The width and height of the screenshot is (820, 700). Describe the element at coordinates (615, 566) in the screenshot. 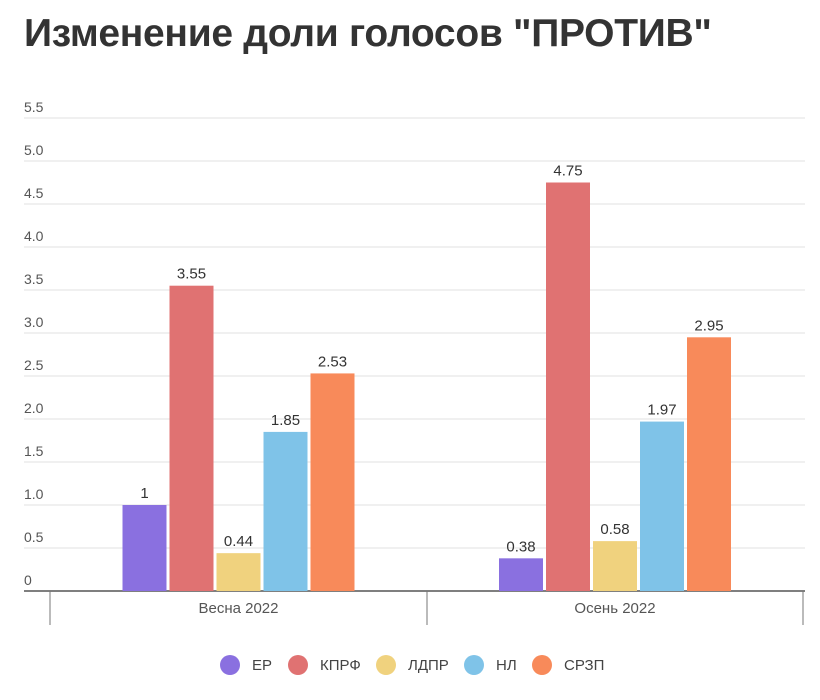

I see `bar-ЛДПР-1` at that location.